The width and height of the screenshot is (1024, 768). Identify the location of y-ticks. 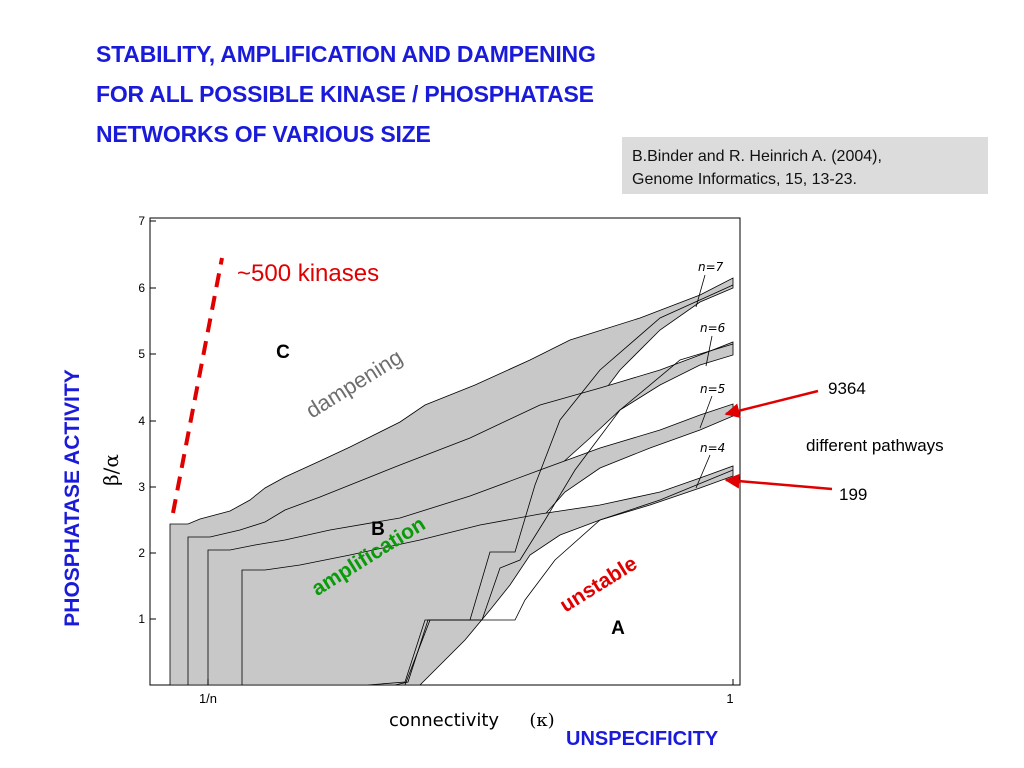
(153, 420).